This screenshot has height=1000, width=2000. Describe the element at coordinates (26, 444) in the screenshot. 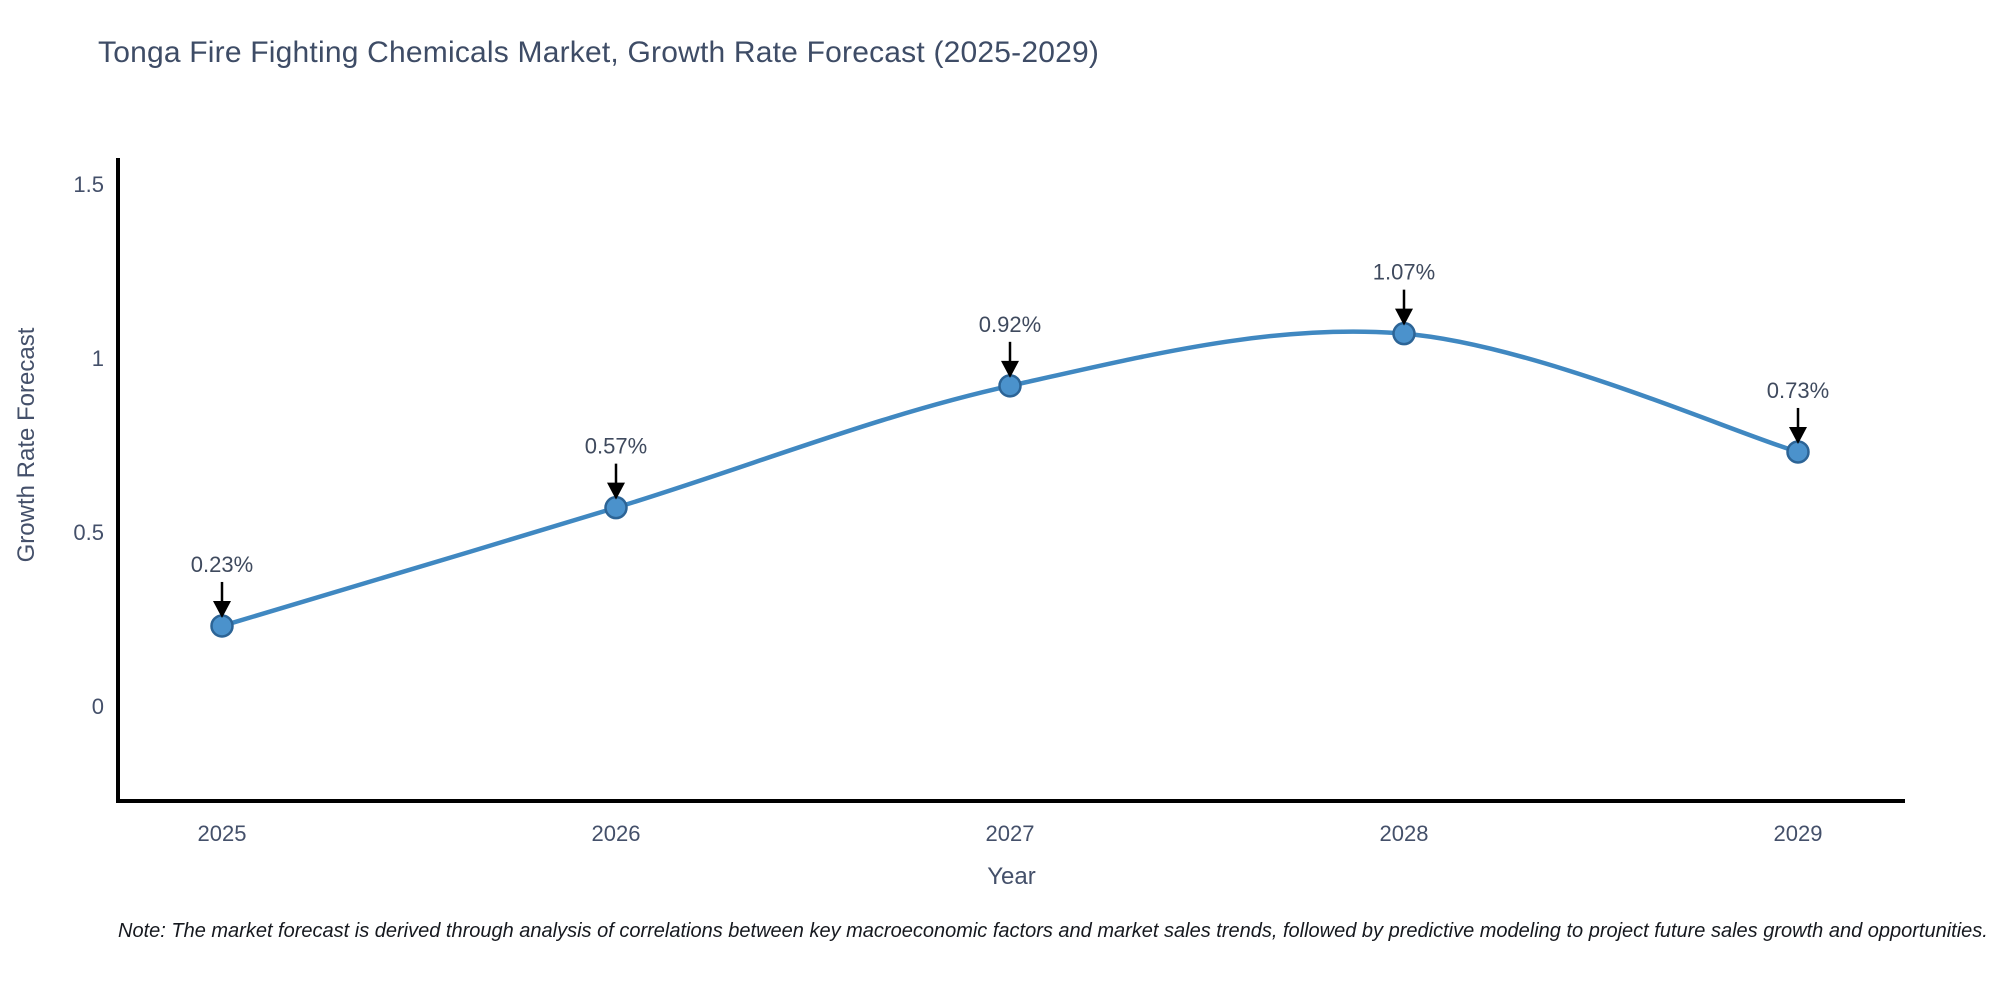

I see `y-axis-title: Growth Rate Forecast` at that location.